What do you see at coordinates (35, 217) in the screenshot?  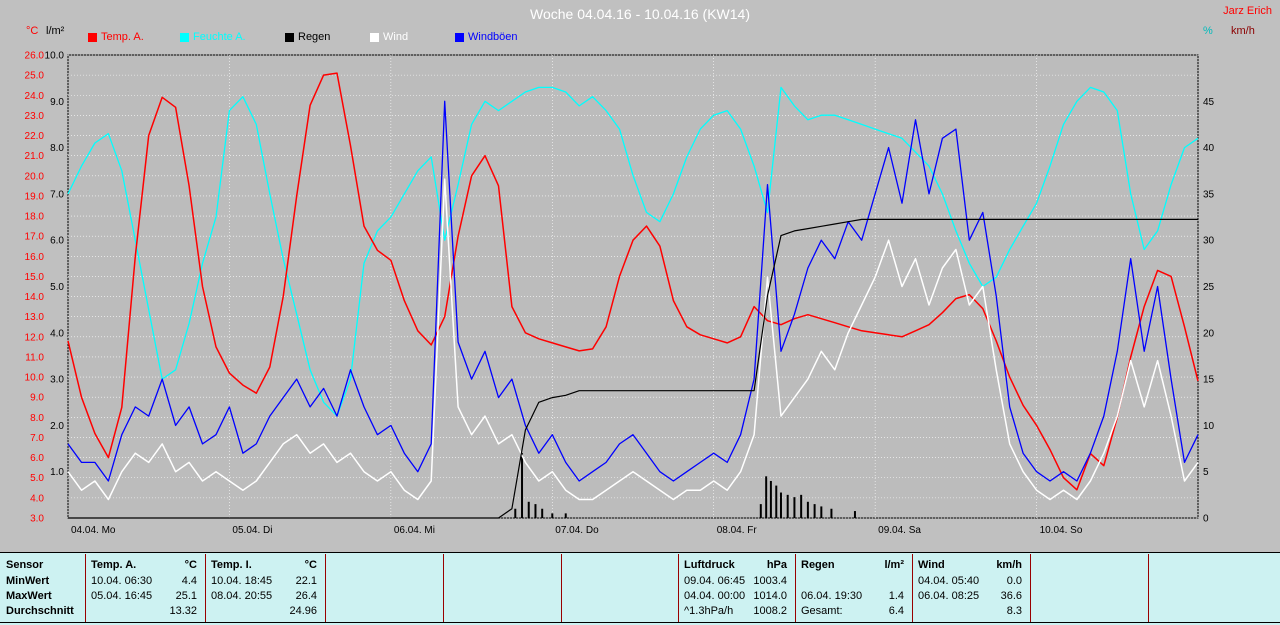 I see `temp-axis-tick: 18.0` at bounding box center [35, 217].